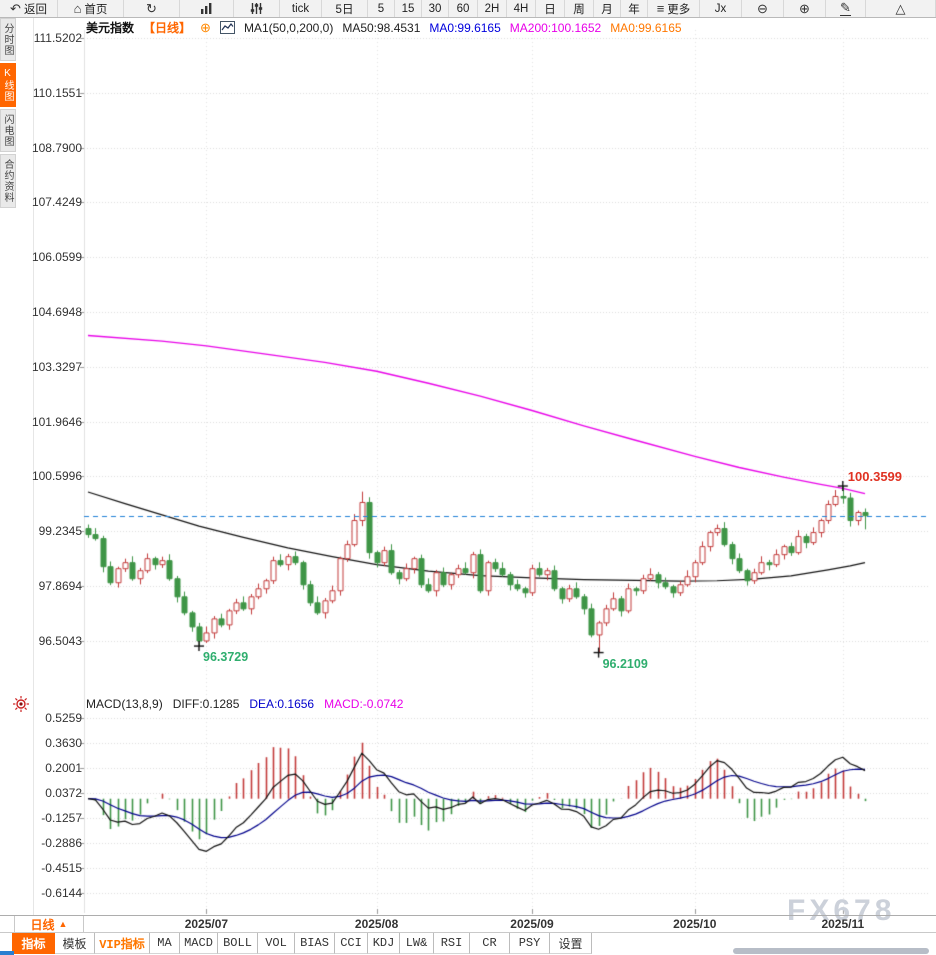 Image resolution: width=936 pixels, height=955 pixels. What do you see at coordinates (901, 8) in the screenshot?
I see `toolbar-shapes-button: △` at bounding box center [901, 8].